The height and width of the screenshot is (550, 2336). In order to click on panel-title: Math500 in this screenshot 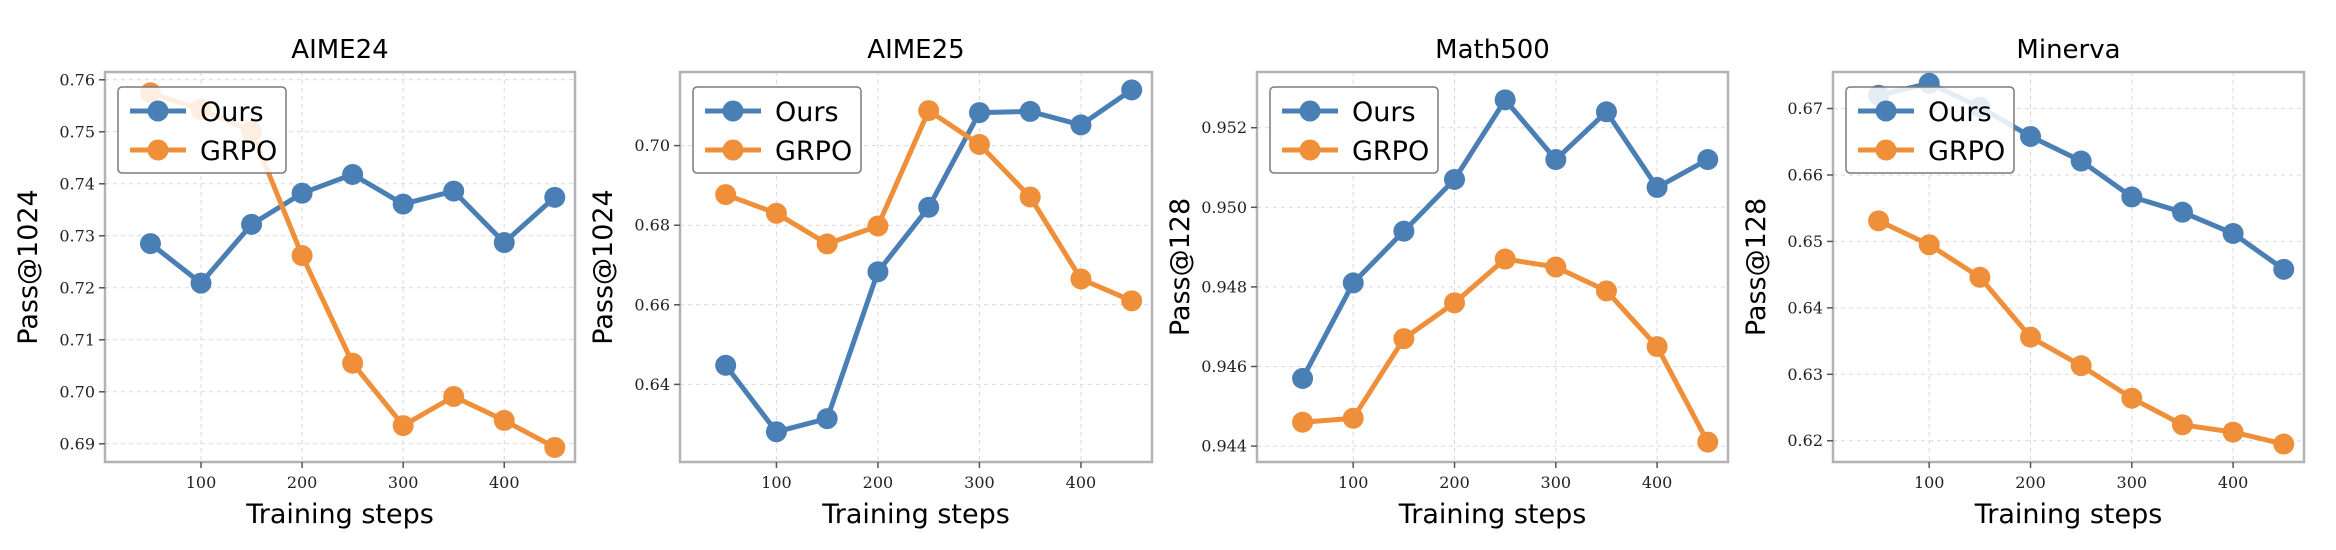, I will do `click(1492, 50)`.